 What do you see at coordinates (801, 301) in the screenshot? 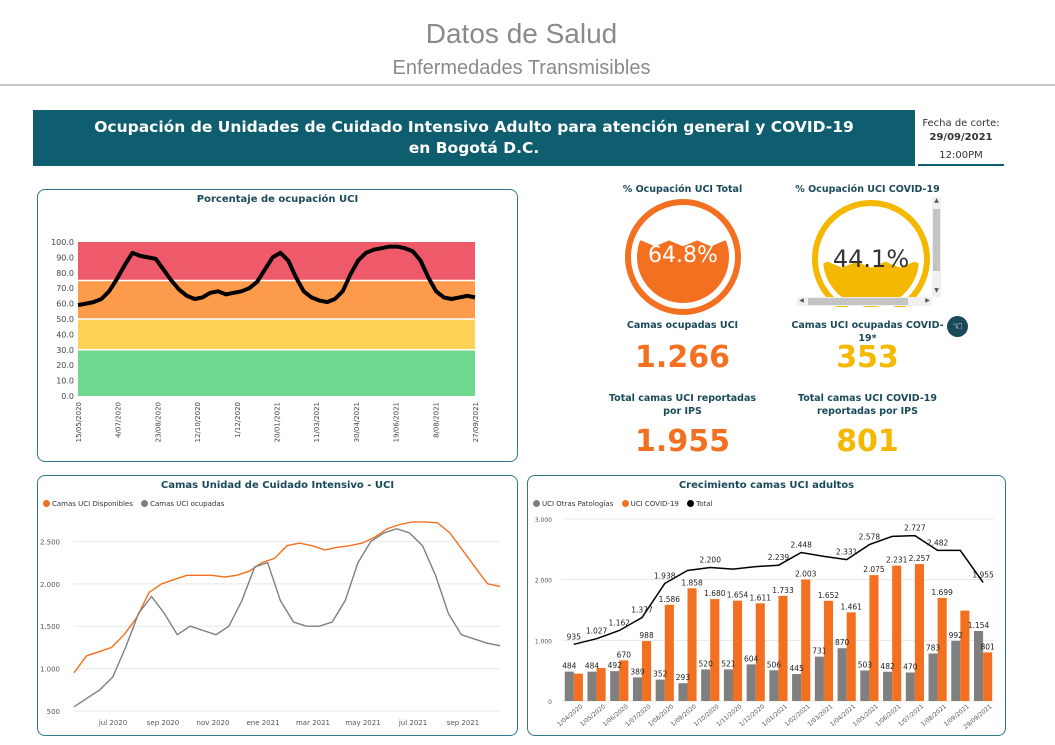
I see `scroll-left-icon: ◀` at bounding box center [801, 301].